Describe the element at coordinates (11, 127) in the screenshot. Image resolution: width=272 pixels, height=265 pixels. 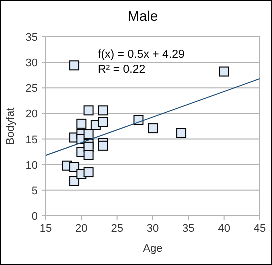
I see `y-axis-title: Bodyfat` at that location.